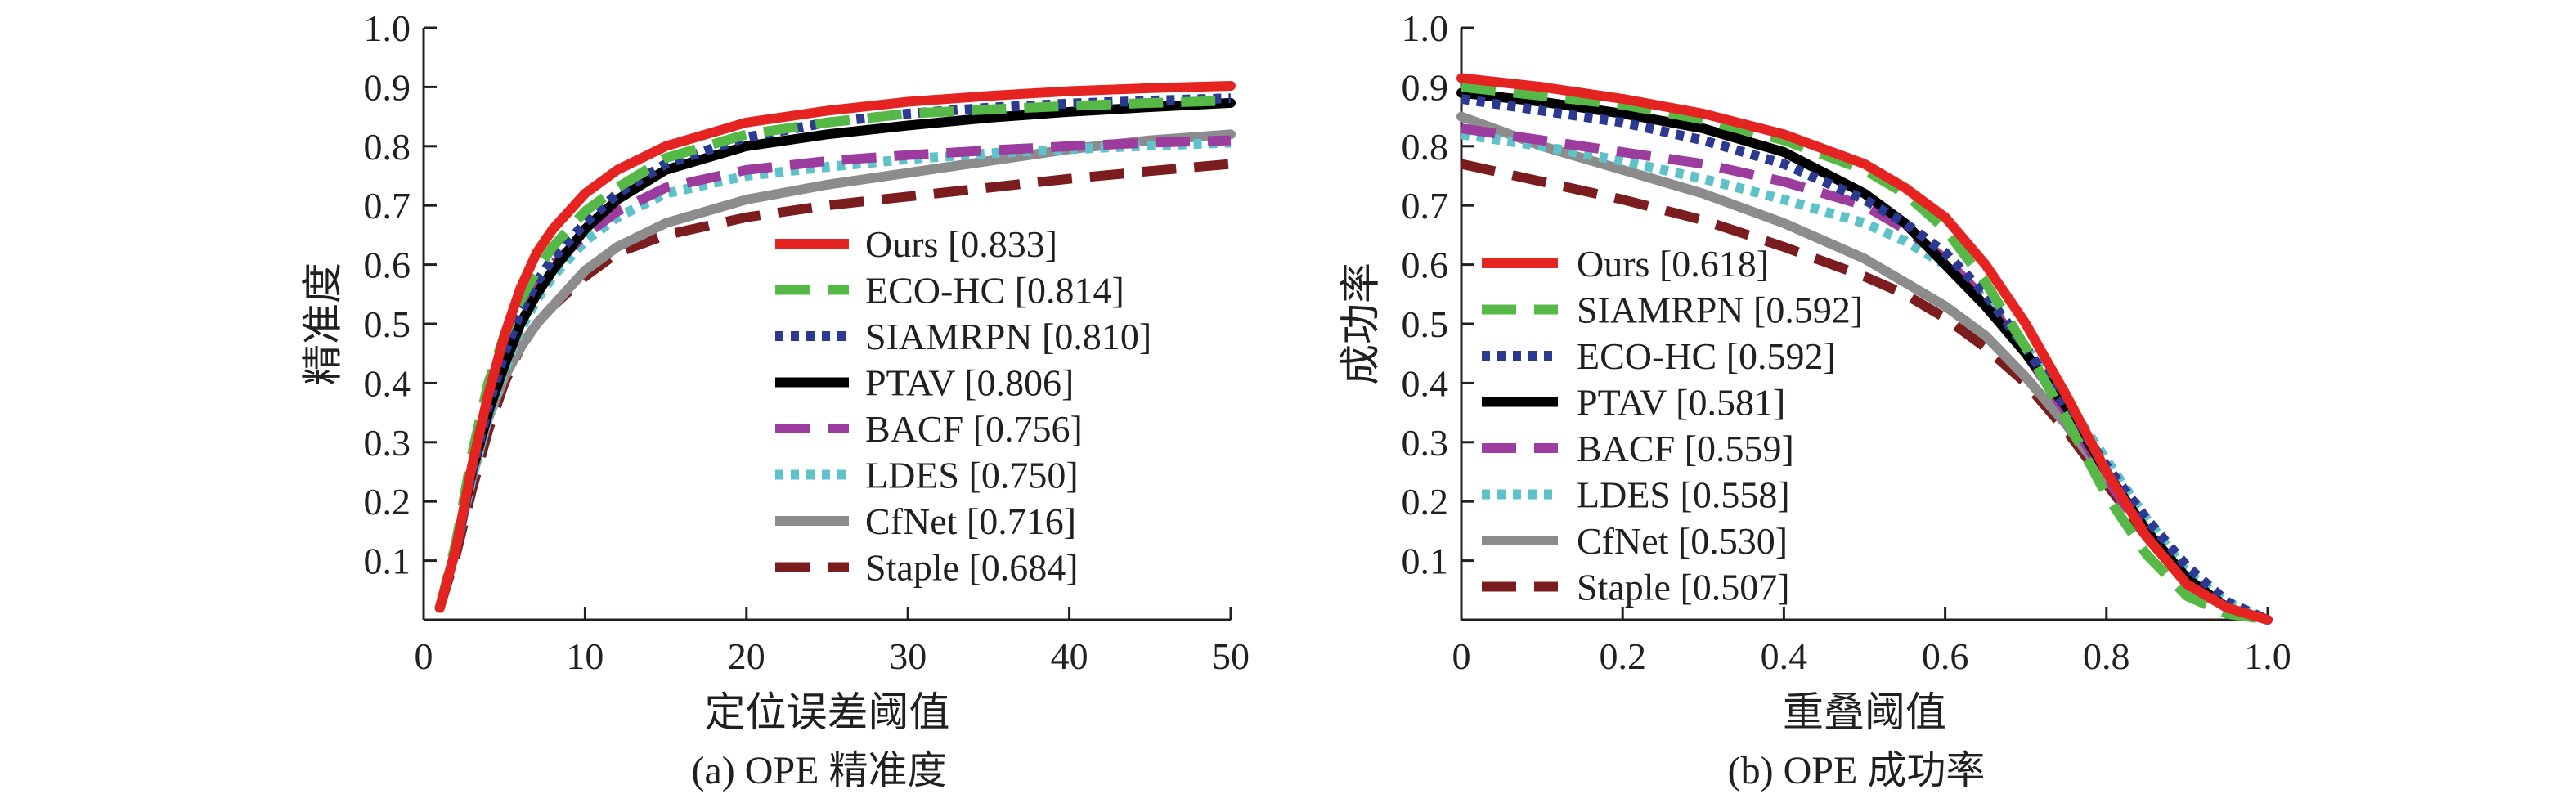  I want to click on x-tick-label: 50, so click(1231, 656).